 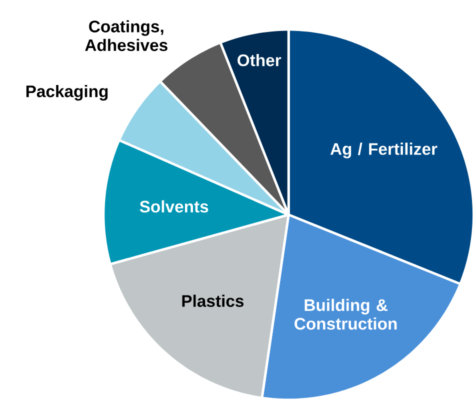 I want to click on slice-label: Ag / Fertilizer, so click(x=384, y=150).